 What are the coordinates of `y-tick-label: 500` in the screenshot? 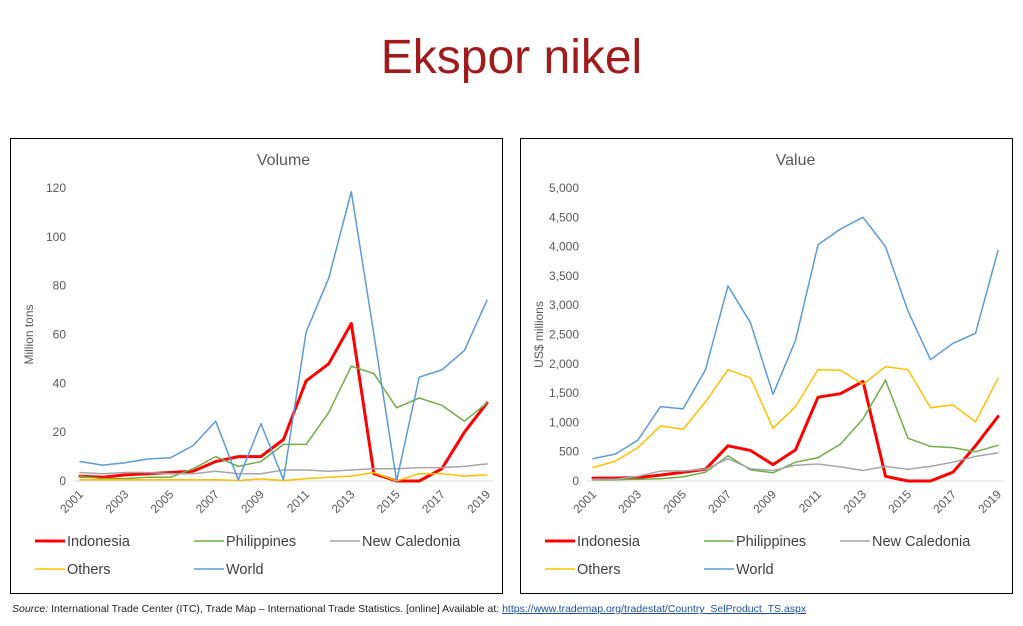 It's located at (569, 452).